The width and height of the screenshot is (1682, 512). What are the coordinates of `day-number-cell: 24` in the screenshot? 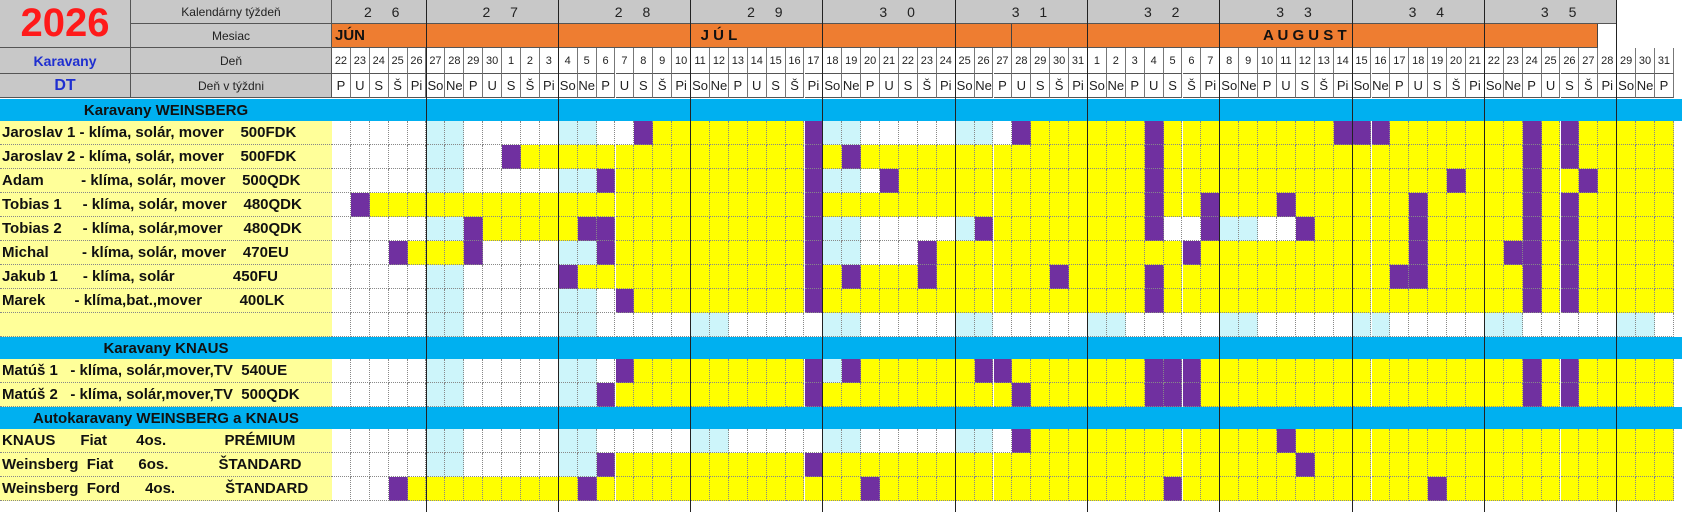 It's located at (946, 61).